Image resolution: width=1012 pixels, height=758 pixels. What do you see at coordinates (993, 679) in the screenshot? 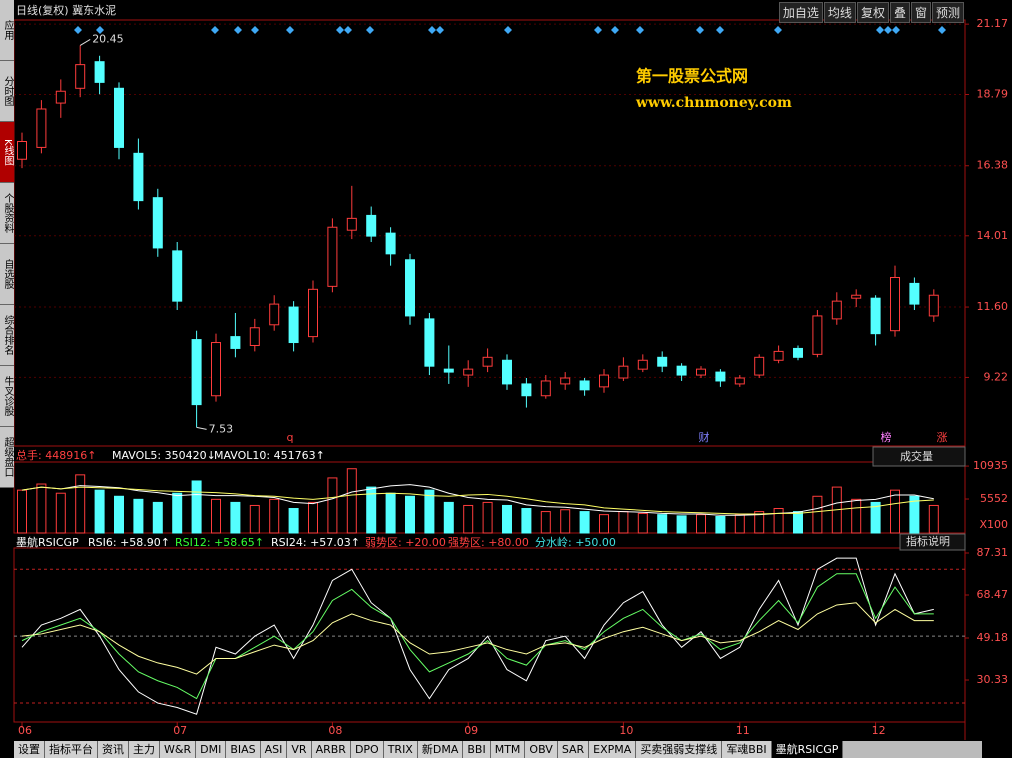
I see `y-tick-label: 30.33` at bounding box center [993, 679].